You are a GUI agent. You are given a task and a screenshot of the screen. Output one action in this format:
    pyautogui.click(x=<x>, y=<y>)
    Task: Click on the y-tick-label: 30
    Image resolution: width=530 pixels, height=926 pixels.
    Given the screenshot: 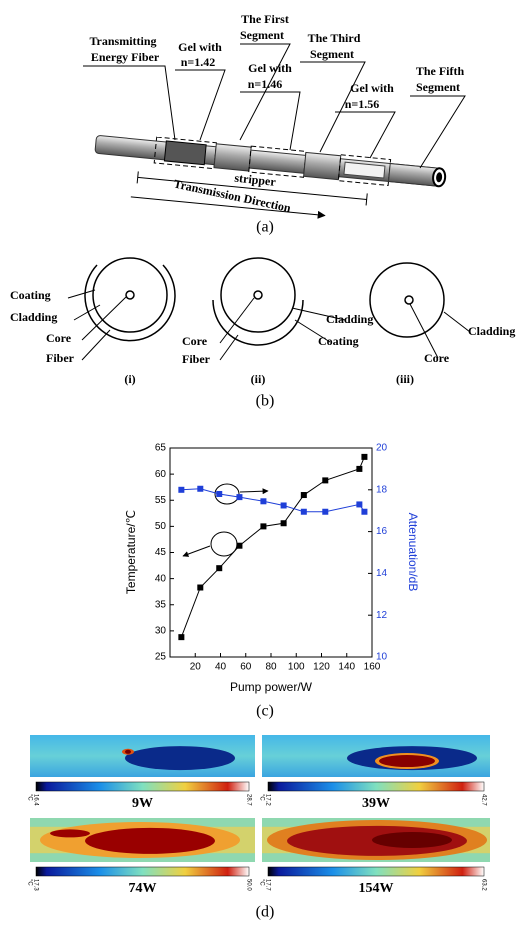 What is the action you would take?
    pyautogui.click(x=161, y=631)
    